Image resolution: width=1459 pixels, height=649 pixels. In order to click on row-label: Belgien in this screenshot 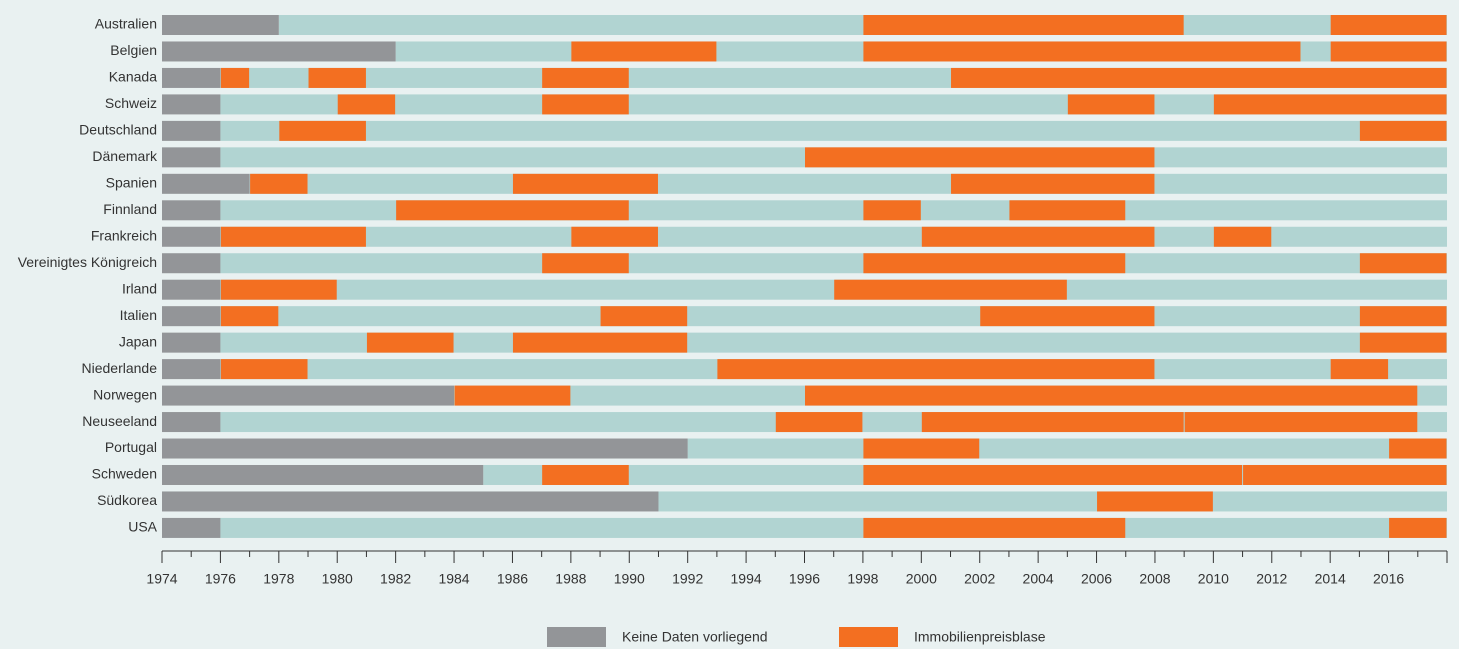, I will do `click(133, 50)`.